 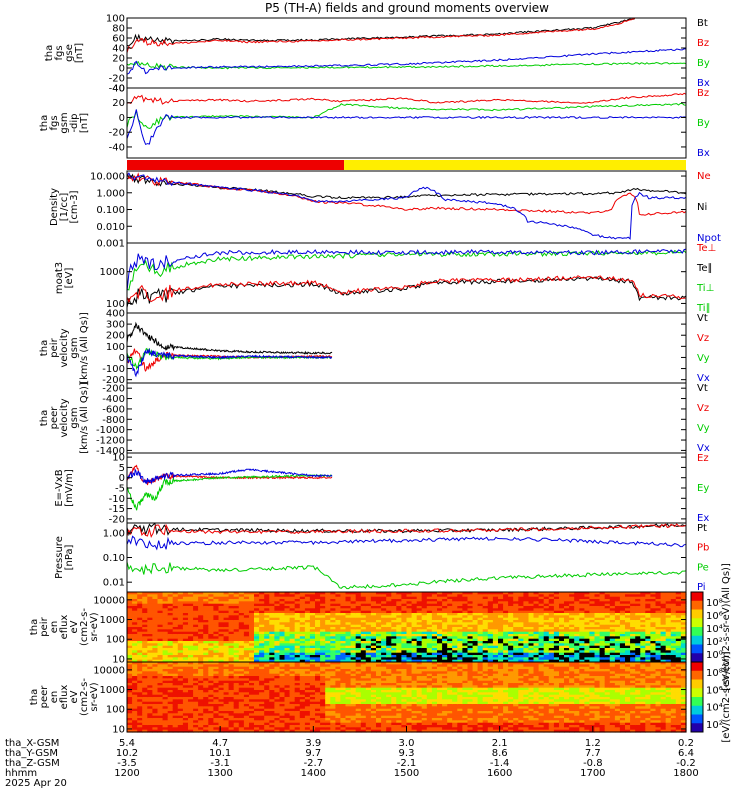 What do you see at coordinates (407, 627) in the screenshot?
I see `spectrogram-cells` at bounding box center [407, 627].